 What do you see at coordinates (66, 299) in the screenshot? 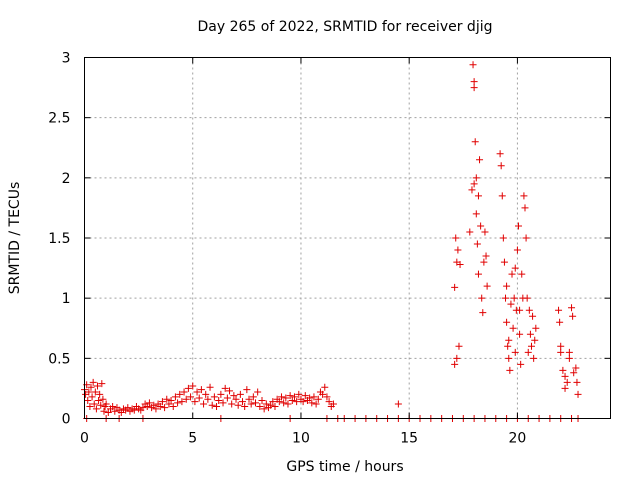
I see `y-tick-label: 1` at bounding box center [66, 299].